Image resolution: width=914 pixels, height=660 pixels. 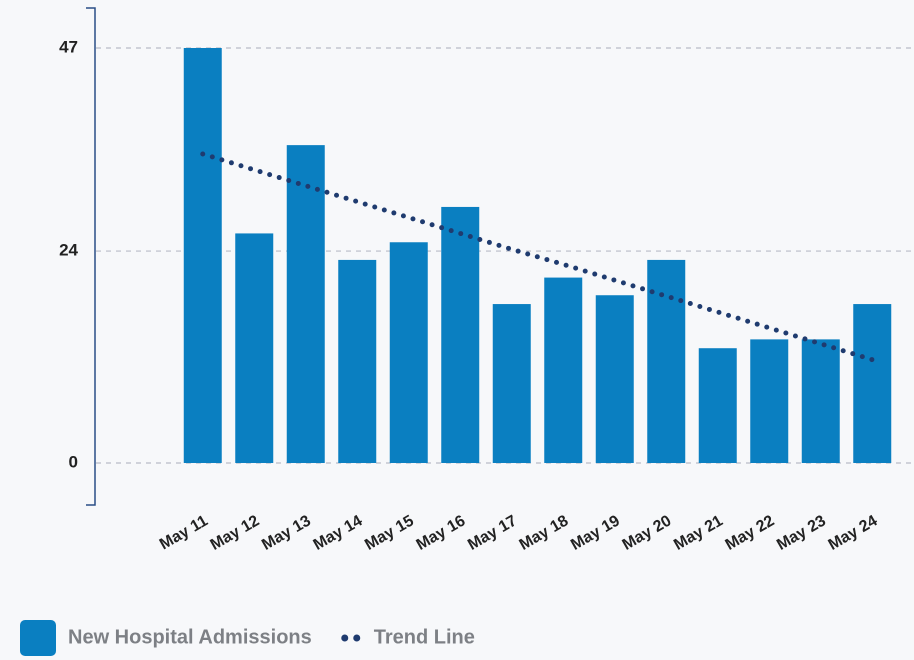 I want to click on x-tick-label: May 13, so click(x=286, y=532).